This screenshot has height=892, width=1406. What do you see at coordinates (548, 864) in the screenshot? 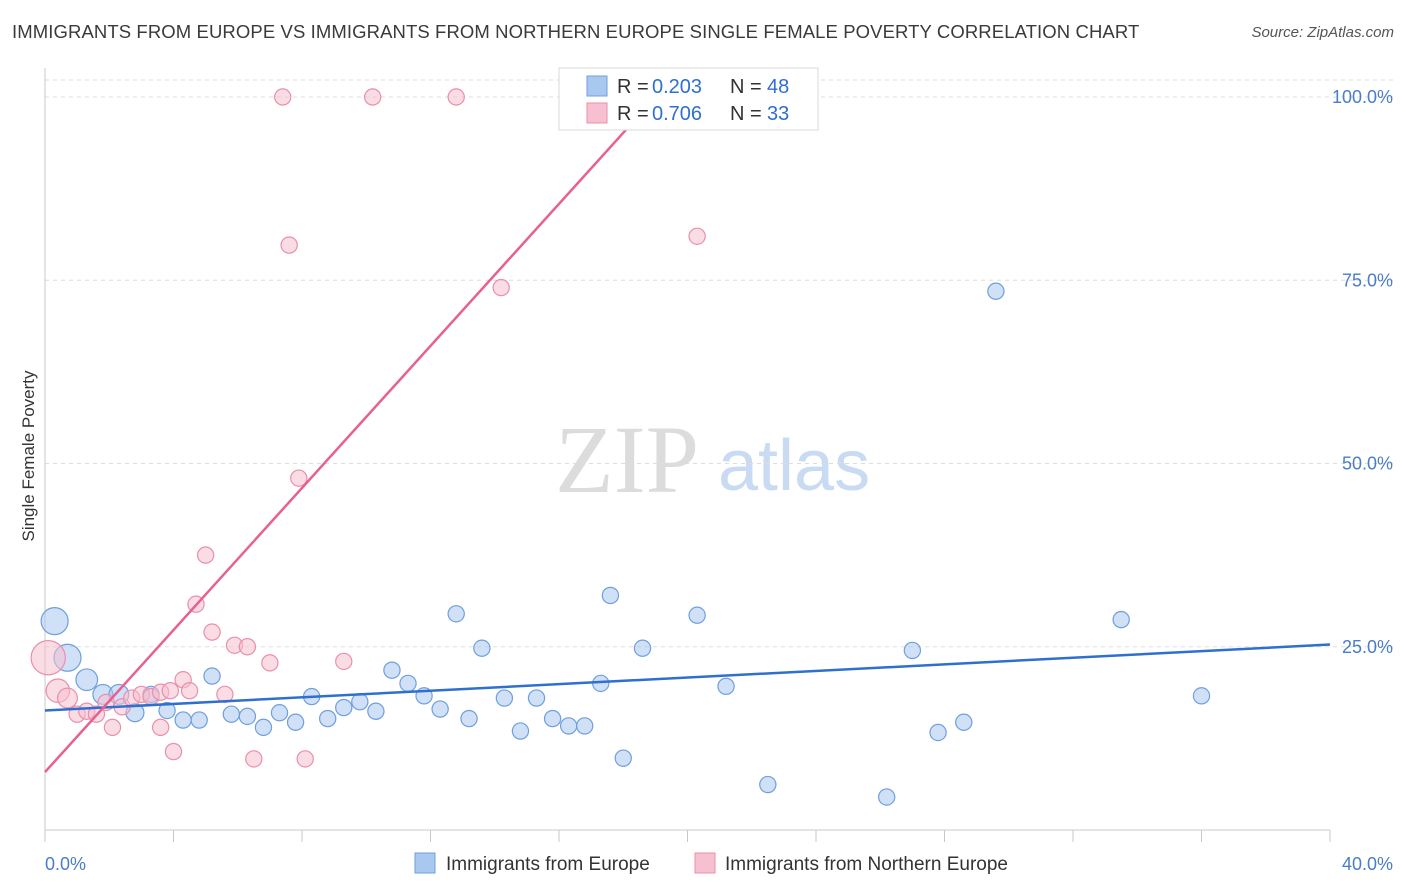
I see `bottom-legend-label-europe: Immigrants from Europe` at bounding box center [548, 864].